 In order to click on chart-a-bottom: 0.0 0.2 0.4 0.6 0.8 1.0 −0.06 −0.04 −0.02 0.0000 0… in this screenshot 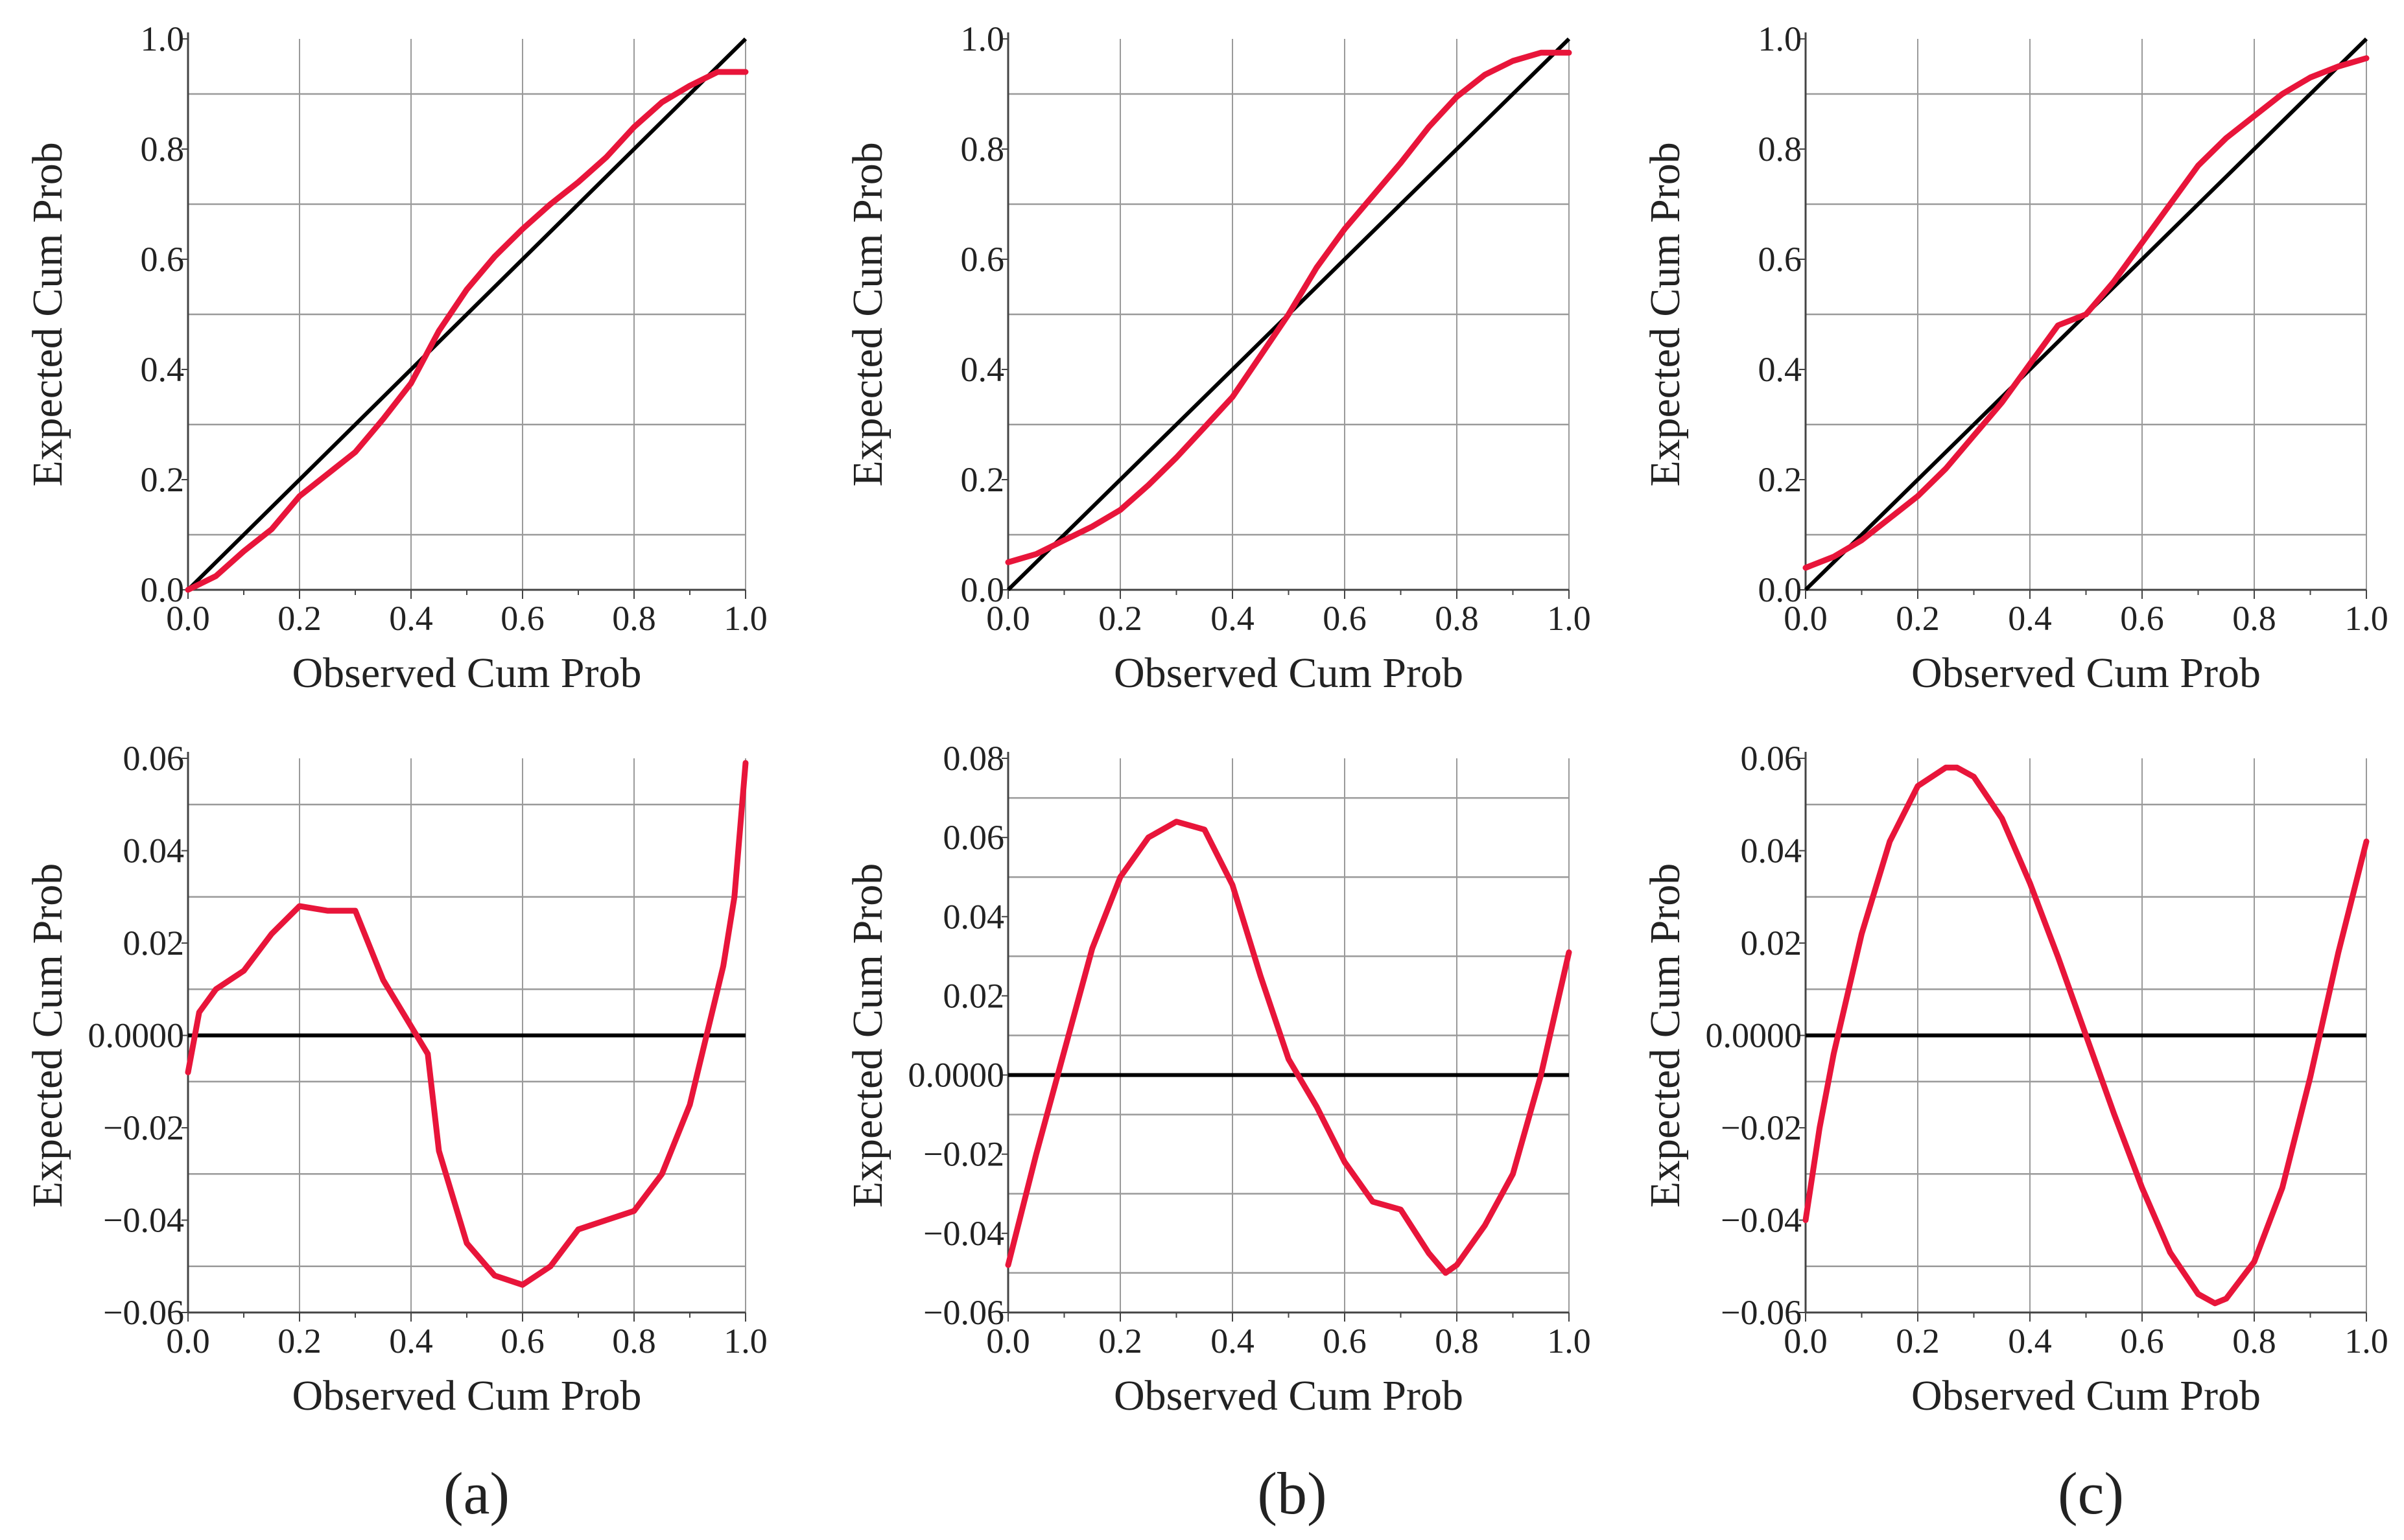, I will do `click(396, 1079)`.